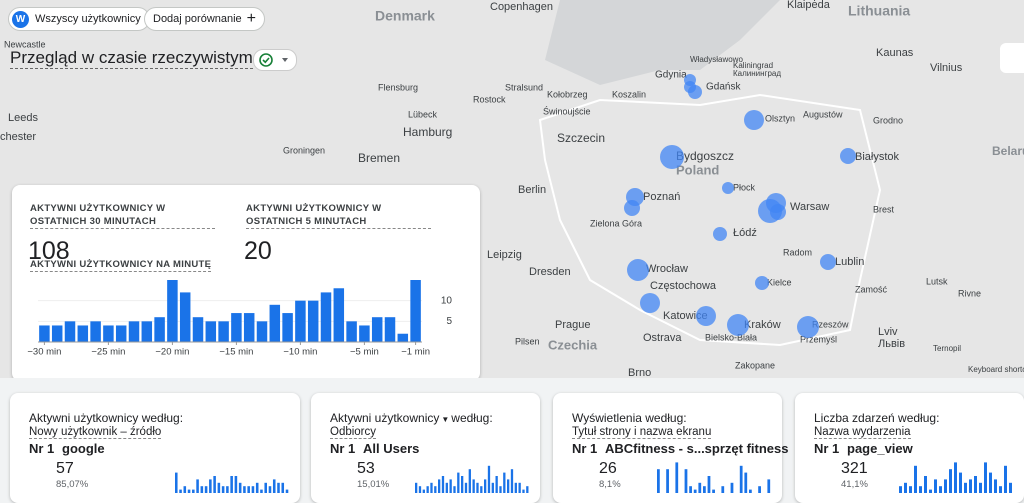 The width and height of the screenshot is (1024, 503). I want to click on y-tick-label: 5, so click(449, 321).